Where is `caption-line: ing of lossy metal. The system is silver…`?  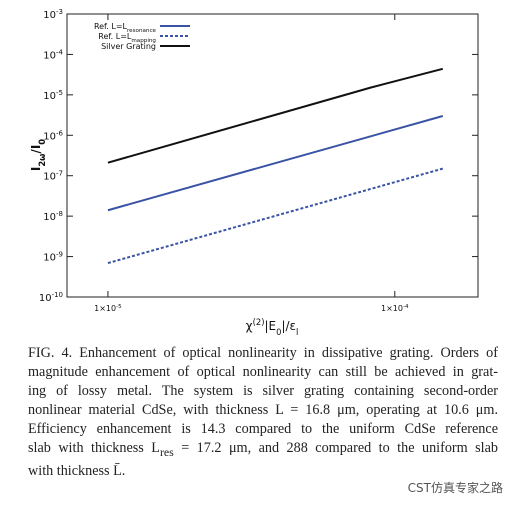 caption-line: ing of lossy metal. The system is silver… is located at coordinates (263, 391).